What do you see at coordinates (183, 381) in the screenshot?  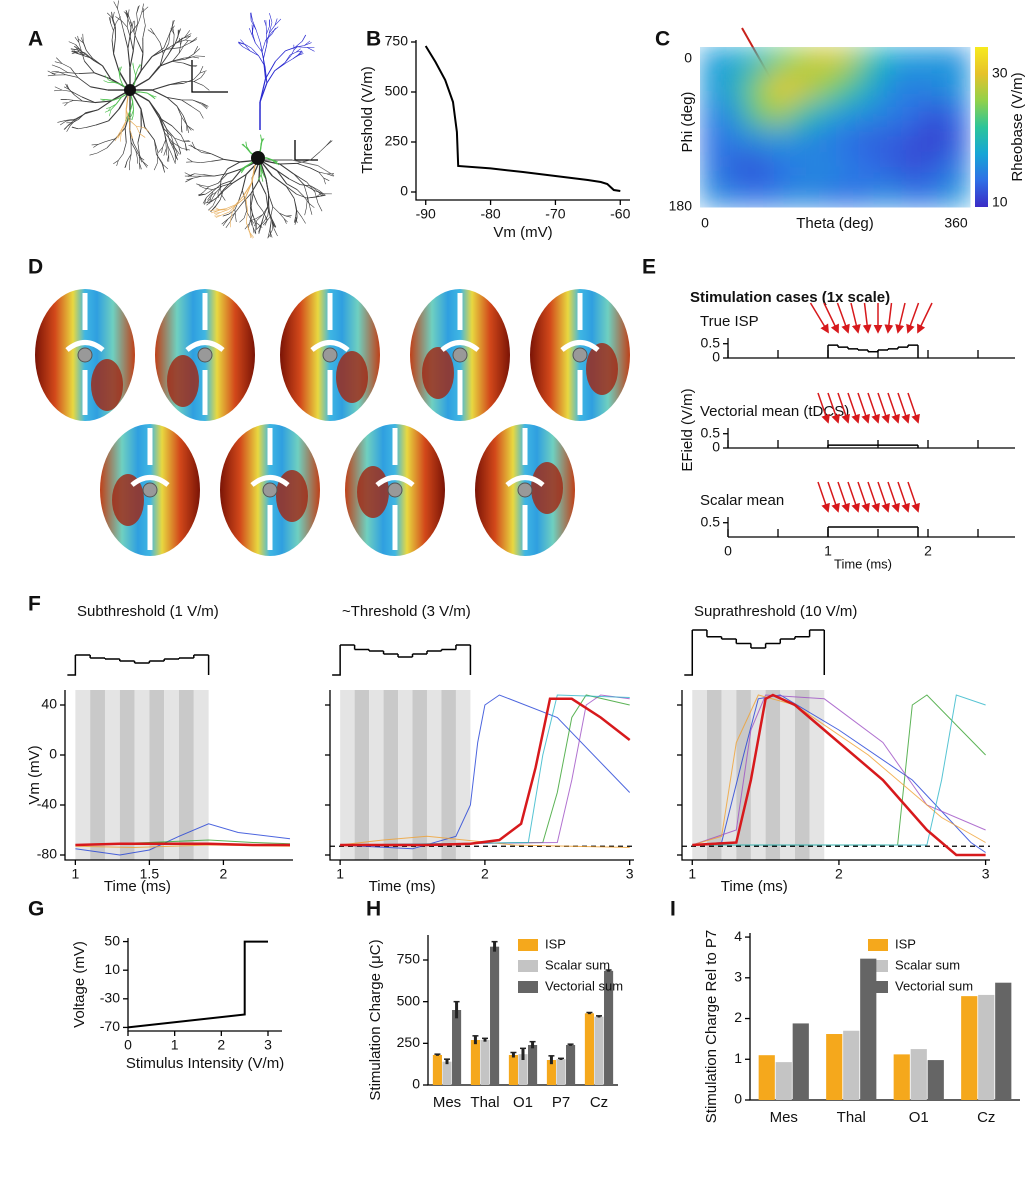 I see `brain-patch` at bounding box center [183, 381].